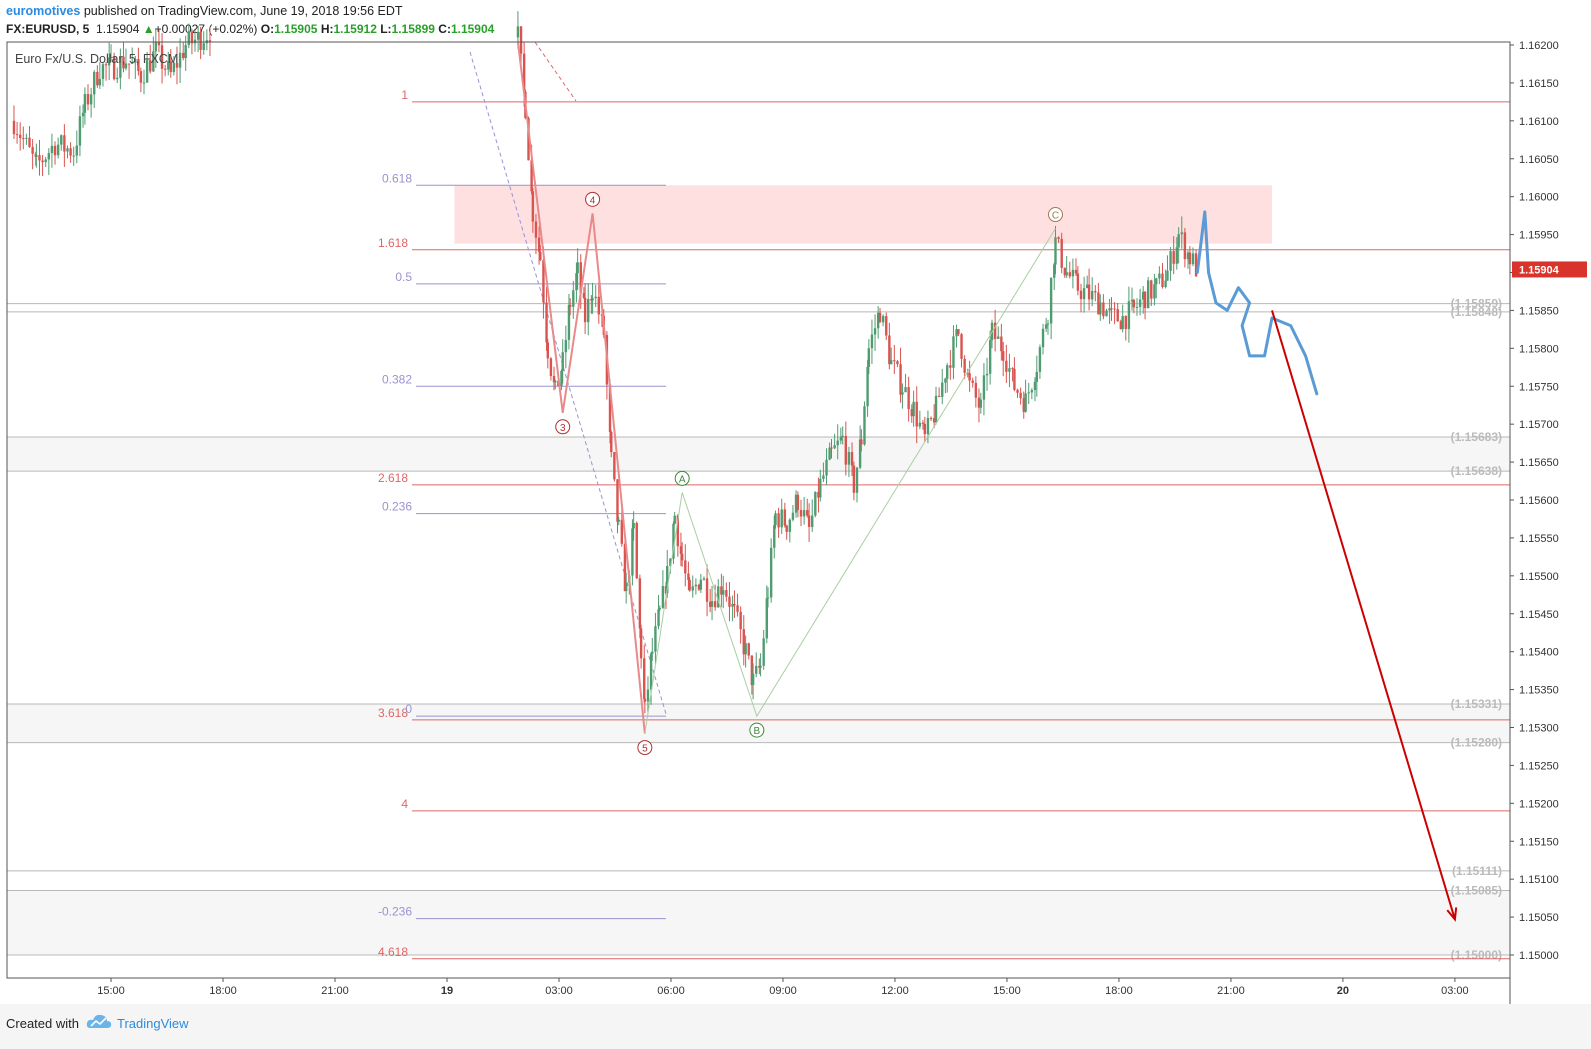 The height and width of the screenshot is (1049, 1591). Describe the element at coordinates (43, 11) in the screenshot. I see `author-link: euromotives` at that location.